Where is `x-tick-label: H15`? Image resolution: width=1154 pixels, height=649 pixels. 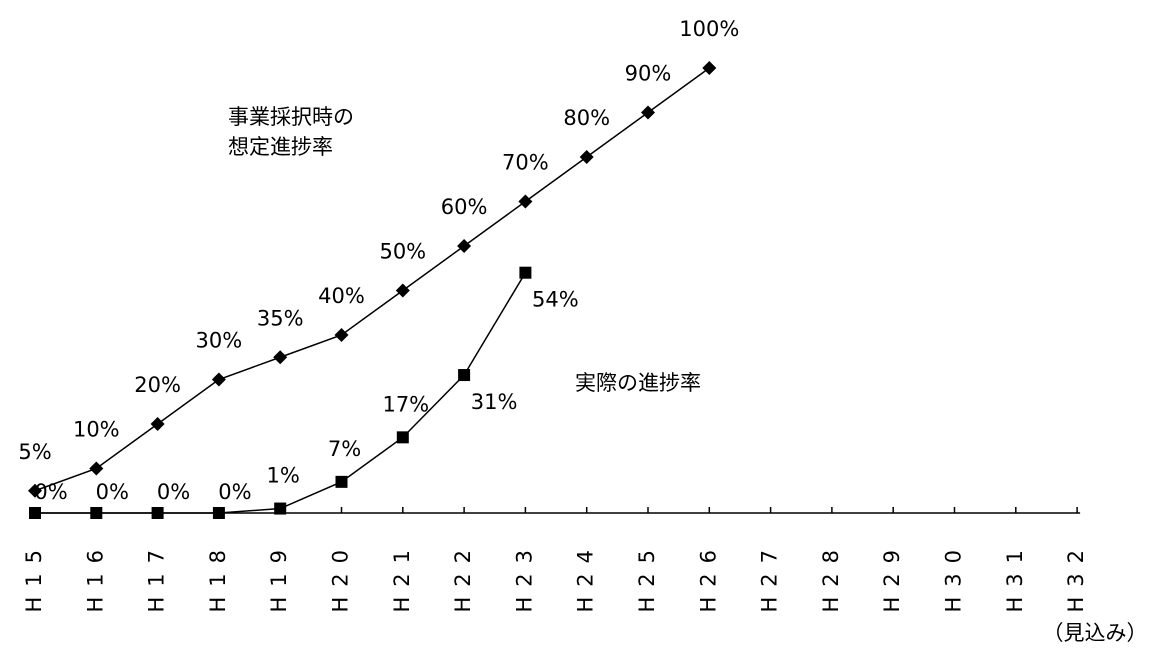 x-tick-label: H15 is located at coordinates (34, 576).